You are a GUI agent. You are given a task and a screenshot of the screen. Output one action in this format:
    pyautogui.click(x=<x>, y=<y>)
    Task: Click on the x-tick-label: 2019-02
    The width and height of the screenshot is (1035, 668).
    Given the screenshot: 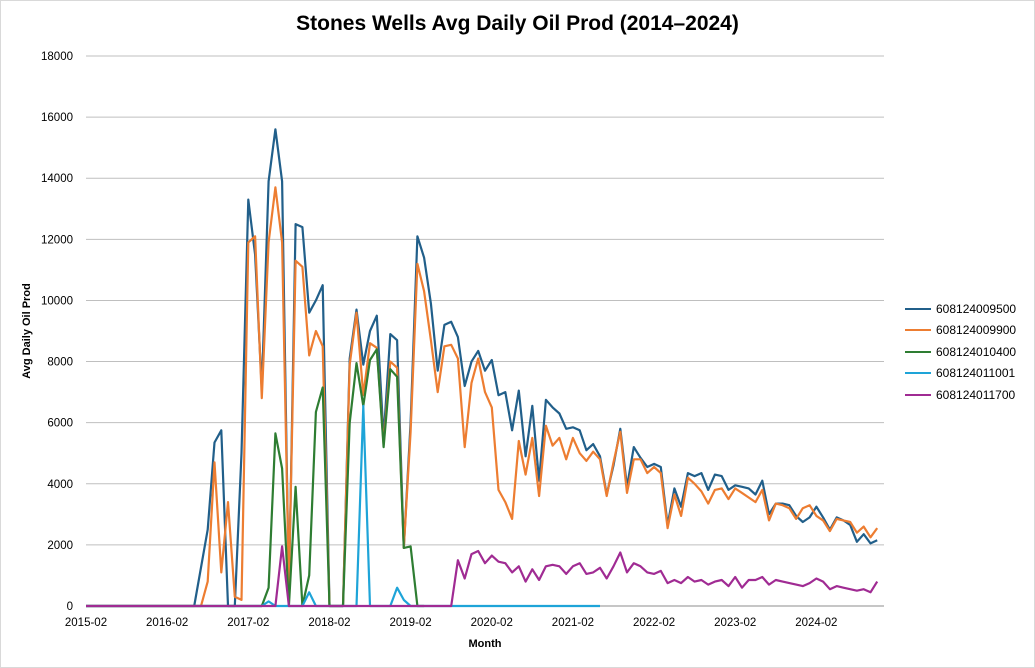 What is the action you would take?
    pyautogui.click(x=411, y=623)
    